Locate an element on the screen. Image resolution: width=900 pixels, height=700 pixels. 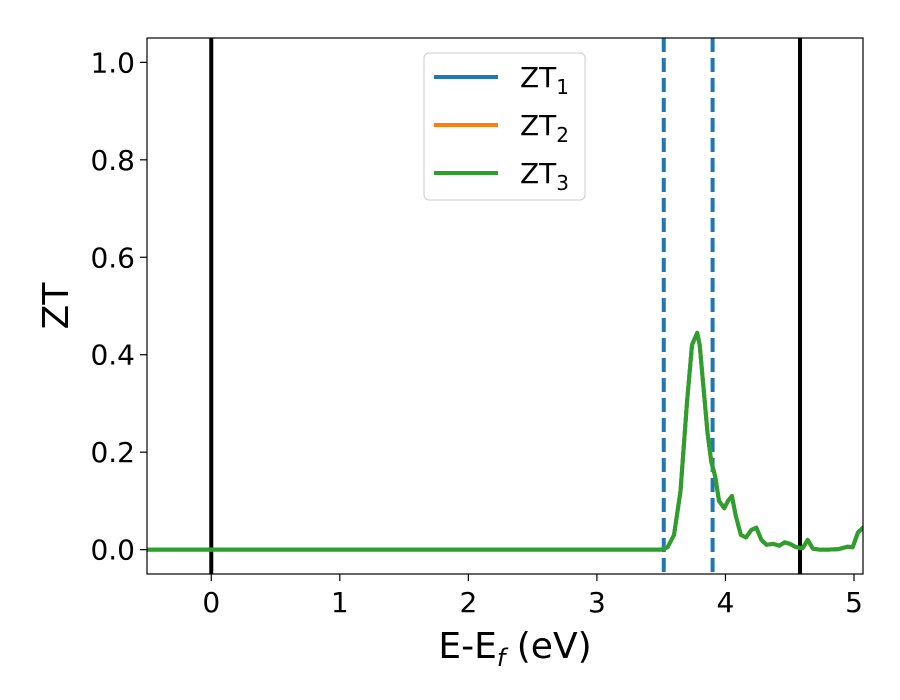
legend-label-sub: 2 is located at coordinates (562, 135).